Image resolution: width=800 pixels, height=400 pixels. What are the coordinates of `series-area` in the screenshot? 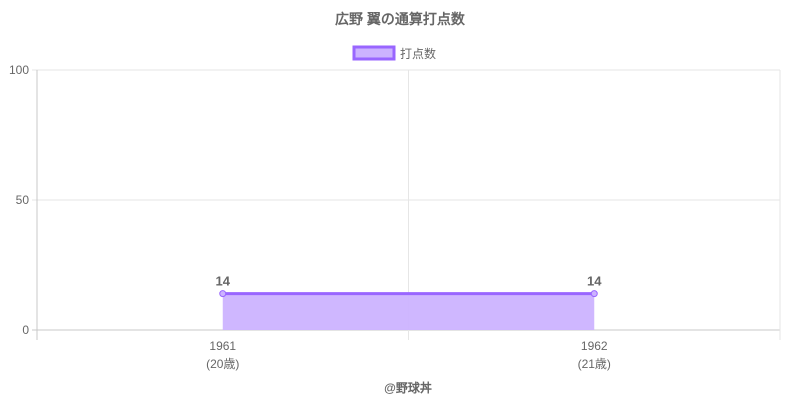 It's located at (408, 311).